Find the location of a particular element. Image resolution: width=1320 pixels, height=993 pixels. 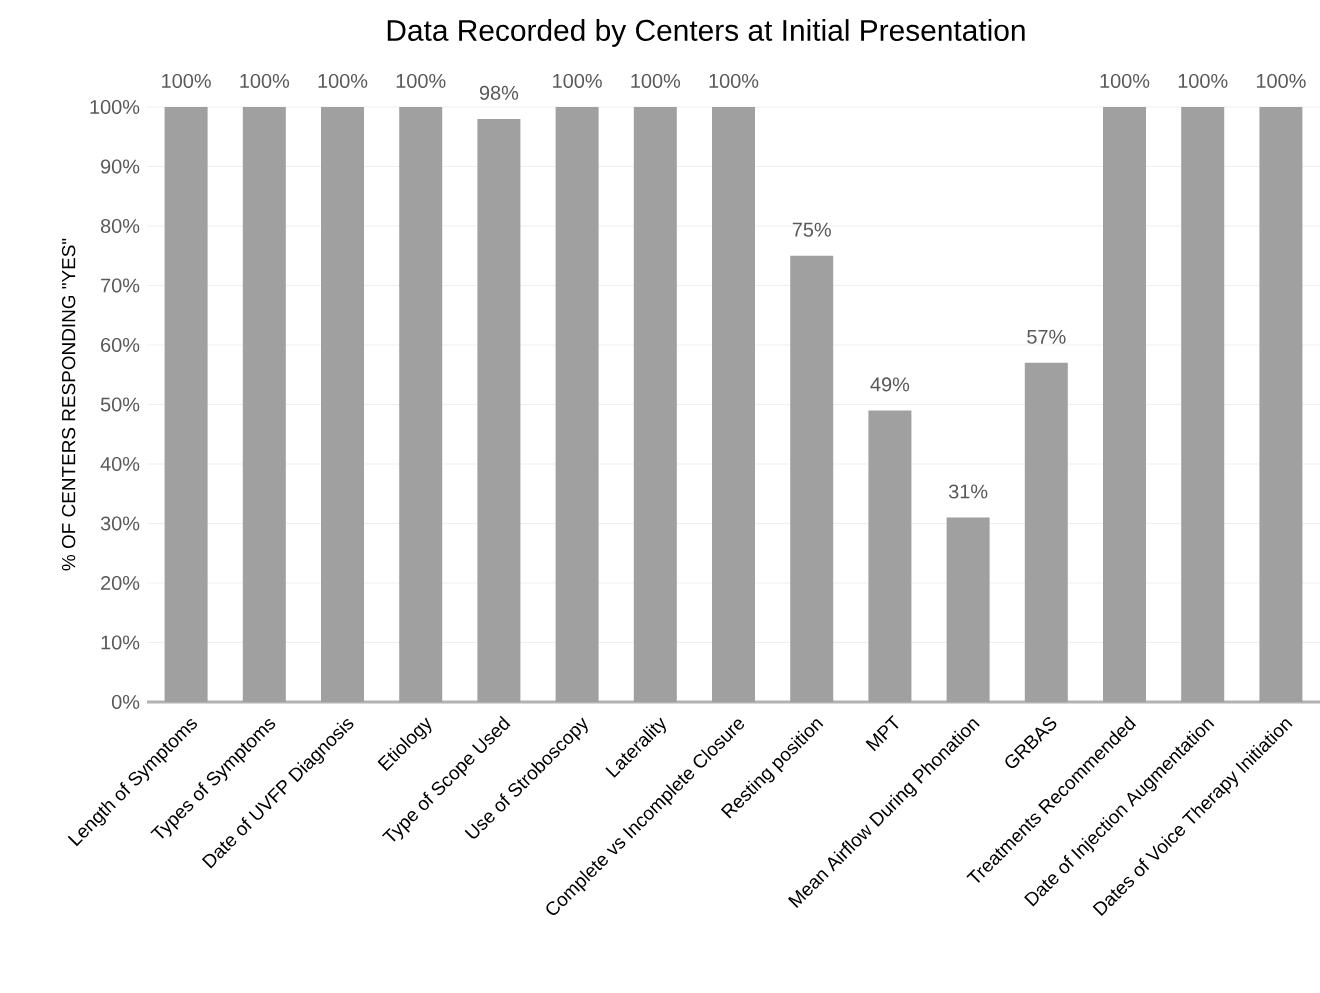

y-tick-label: 60% is located at coordinates (120, 345).